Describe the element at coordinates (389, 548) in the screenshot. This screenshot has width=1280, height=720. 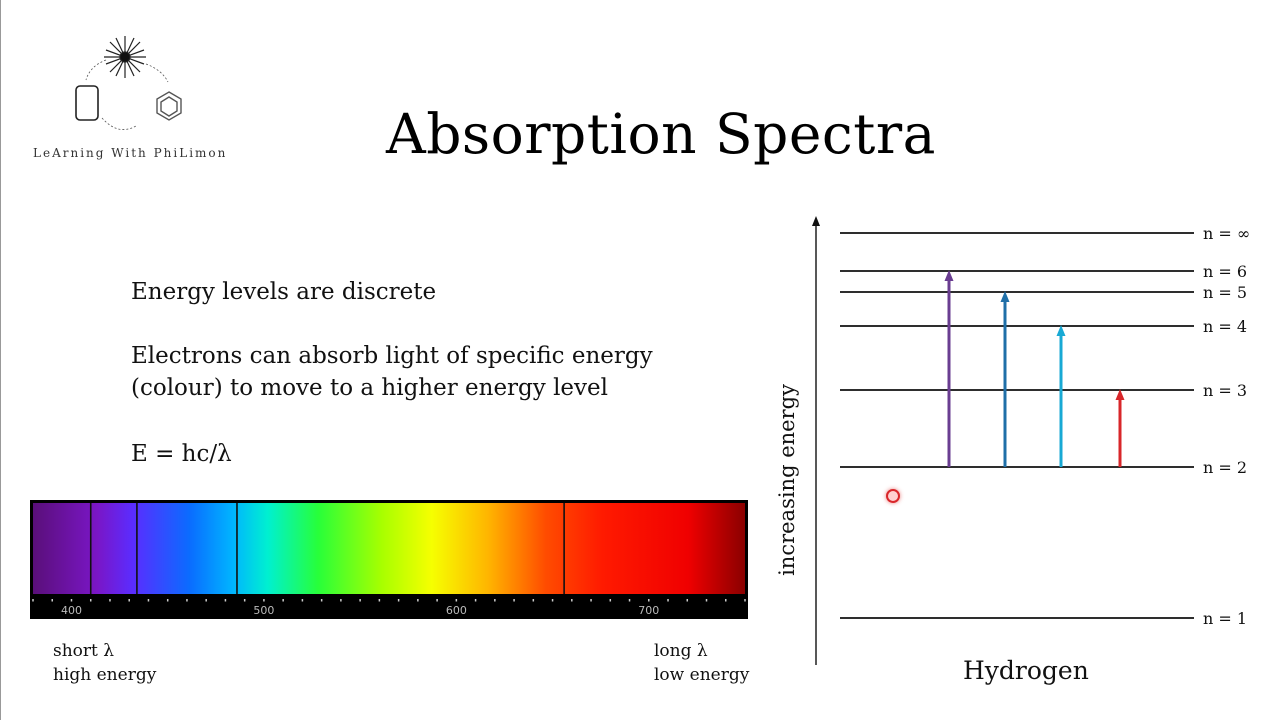
I see `spectrum-band` at that location.